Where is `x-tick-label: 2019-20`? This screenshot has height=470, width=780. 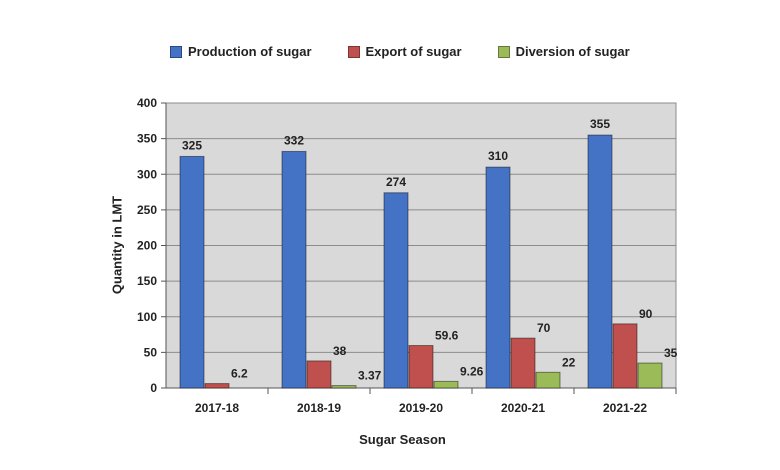 x-tick-label: 2019-20 is located at coordinates (421, 408).